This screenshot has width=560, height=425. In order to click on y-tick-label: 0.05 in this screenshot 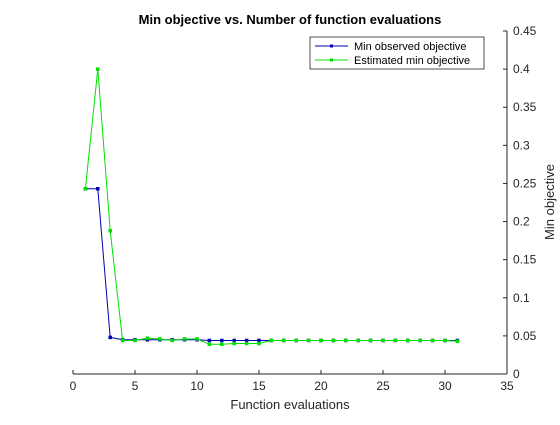, I will do `click(525, 336)`.